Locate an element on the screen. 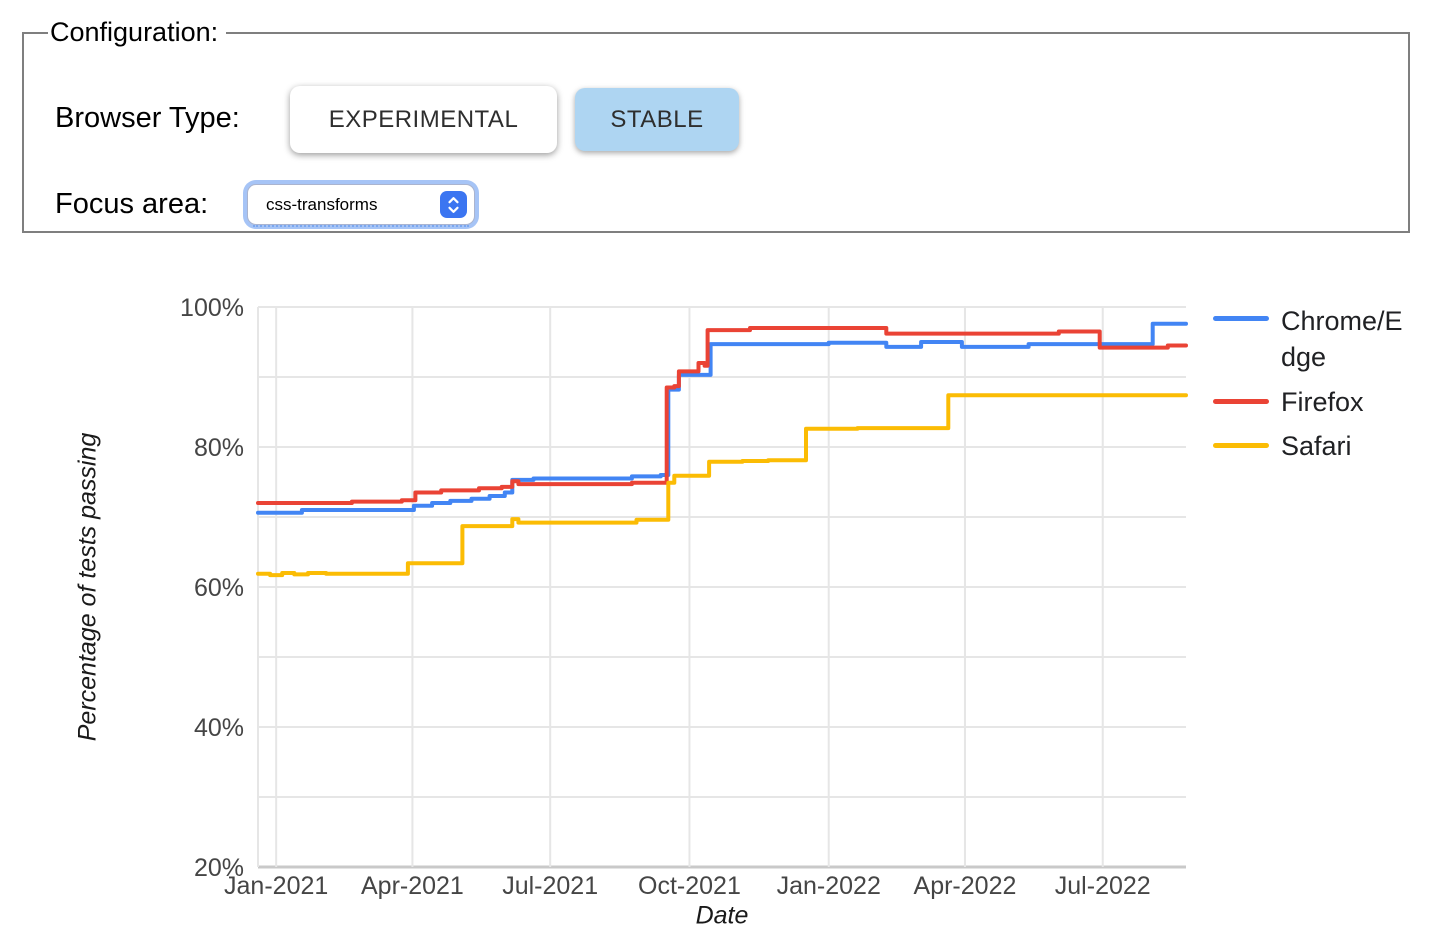  select-stepper-icon is located at coordinates (453, 204).